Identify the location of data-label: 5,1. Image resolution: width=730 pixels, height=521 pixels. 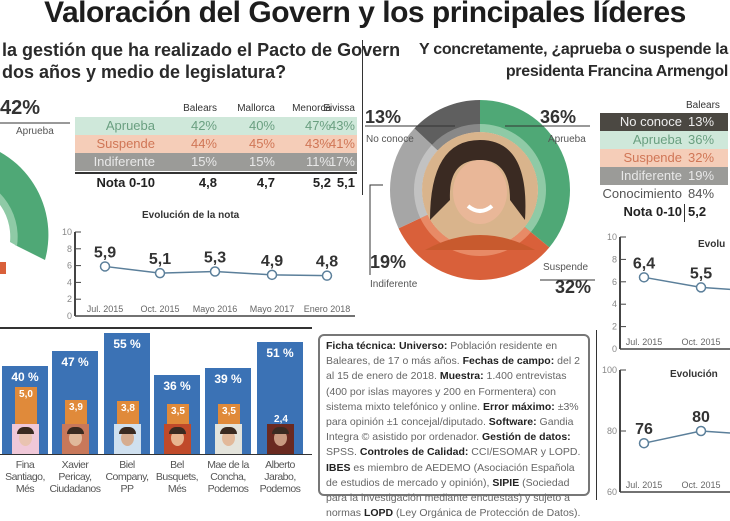
(160, 259).